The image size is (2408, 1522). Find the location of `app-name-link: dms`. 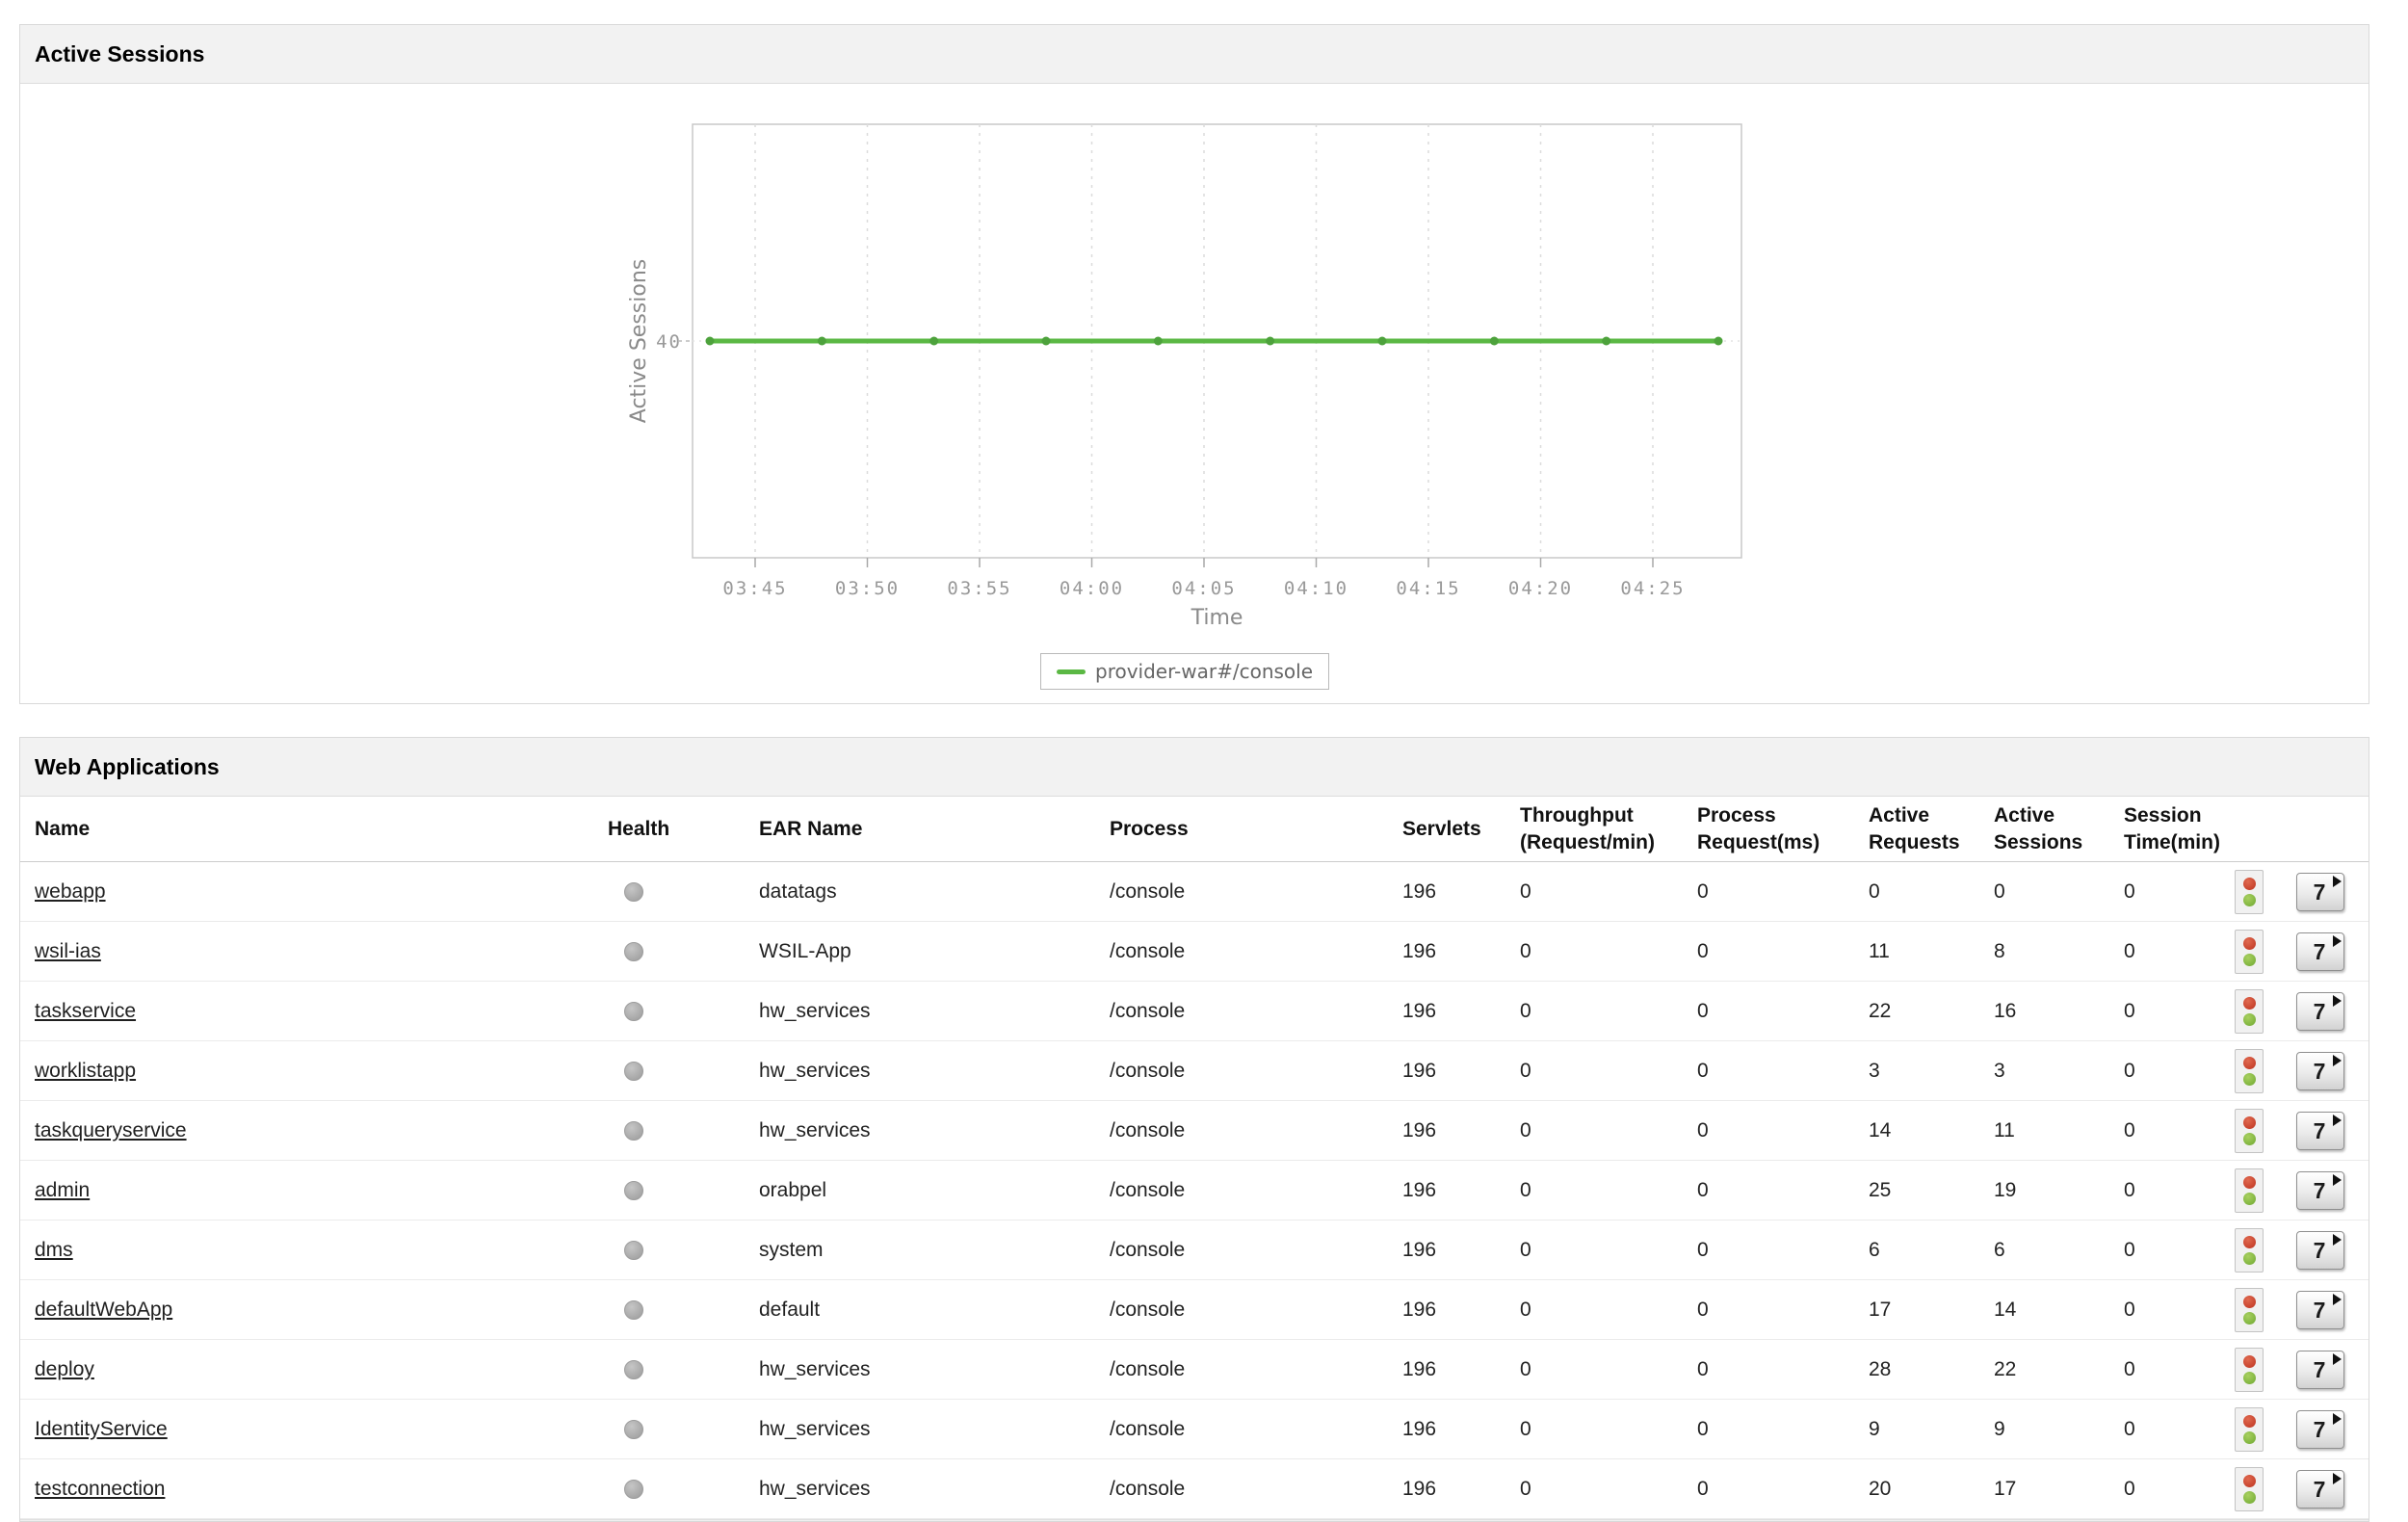

app-name-link: dms is located at coordinates (54, 1250).